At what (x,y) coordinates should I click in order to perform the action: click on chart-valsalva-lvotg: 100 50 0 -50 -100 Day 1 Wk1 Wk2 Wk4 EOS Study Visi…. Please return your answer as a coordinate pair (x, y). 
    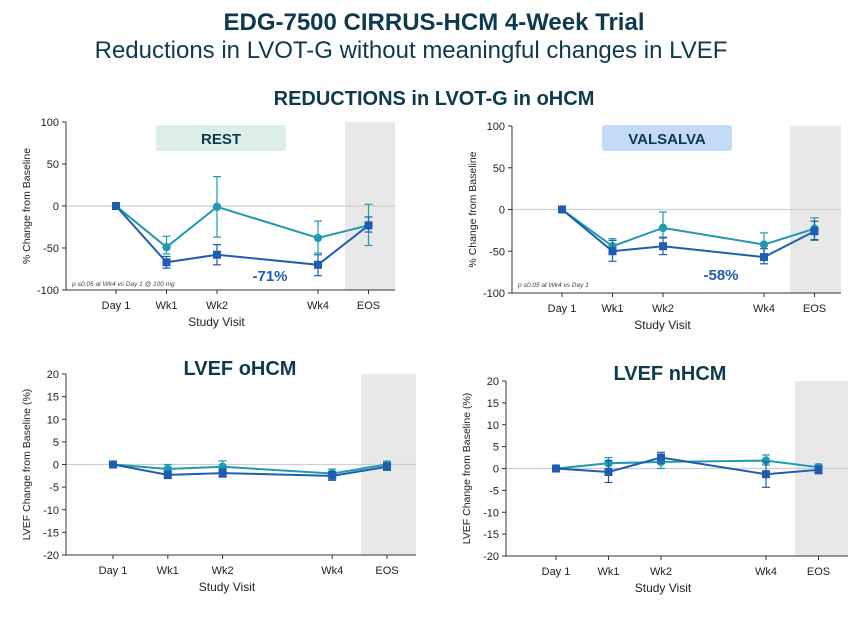
    Looking at the image, I should click on (654, 226).